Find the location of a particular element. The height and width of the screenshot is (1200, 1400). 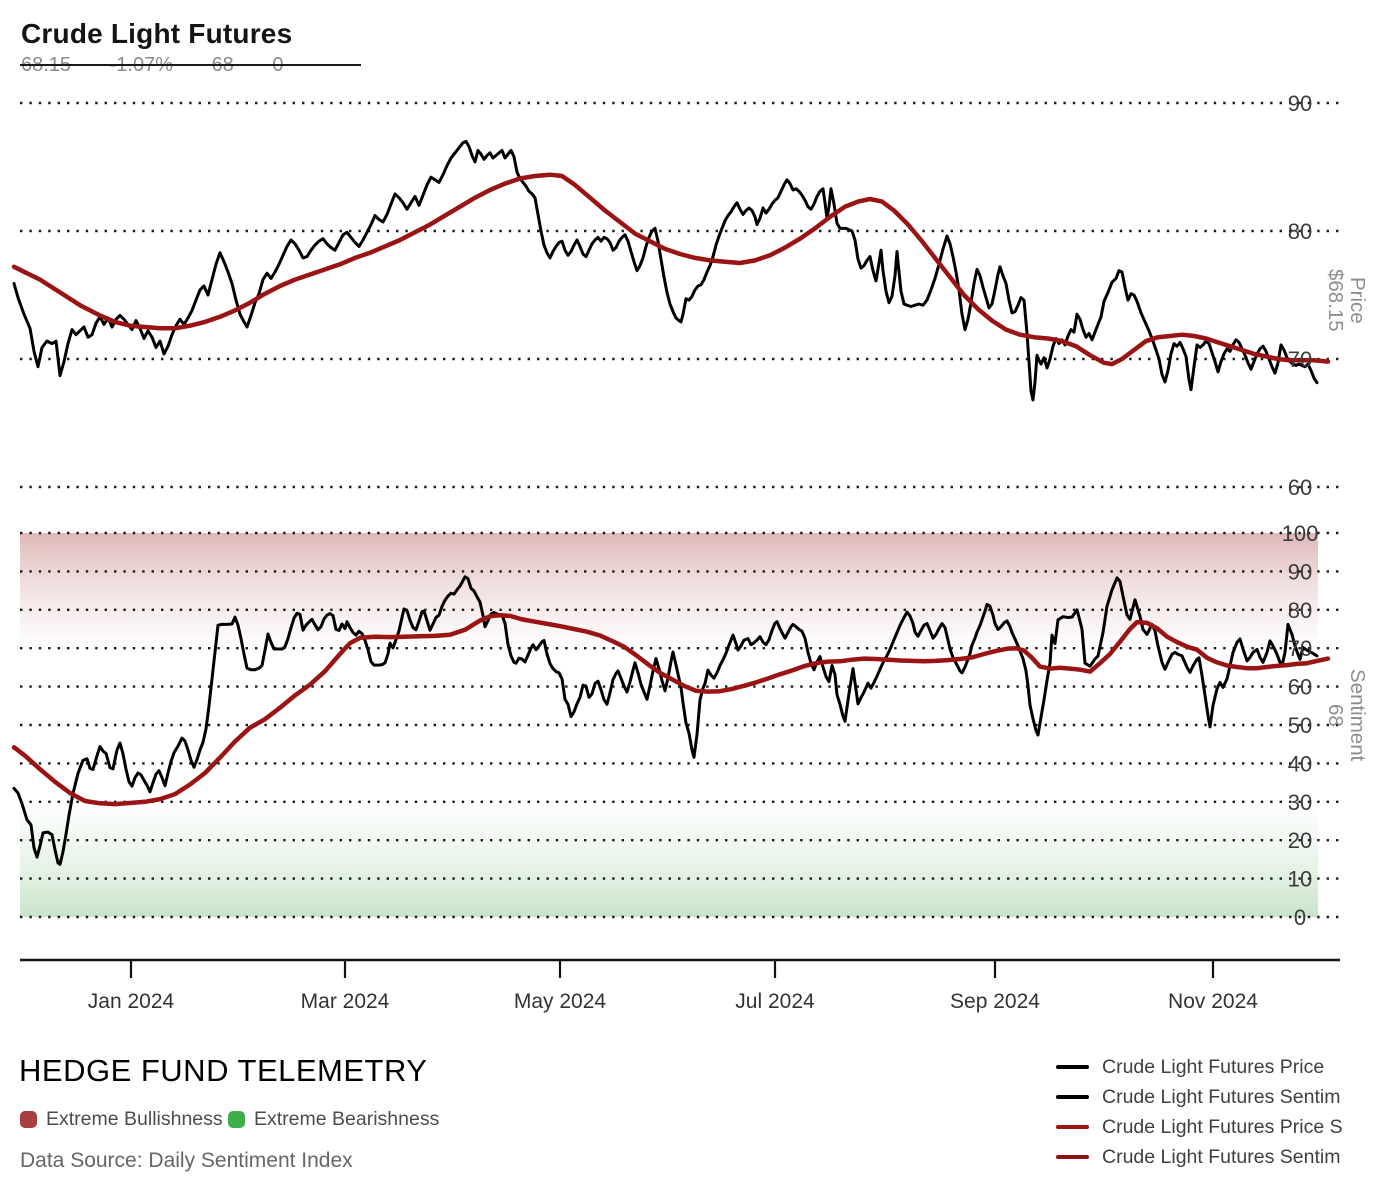

legend-label: Crude Light Futures Price S is located at coordinates (1222, 1126).